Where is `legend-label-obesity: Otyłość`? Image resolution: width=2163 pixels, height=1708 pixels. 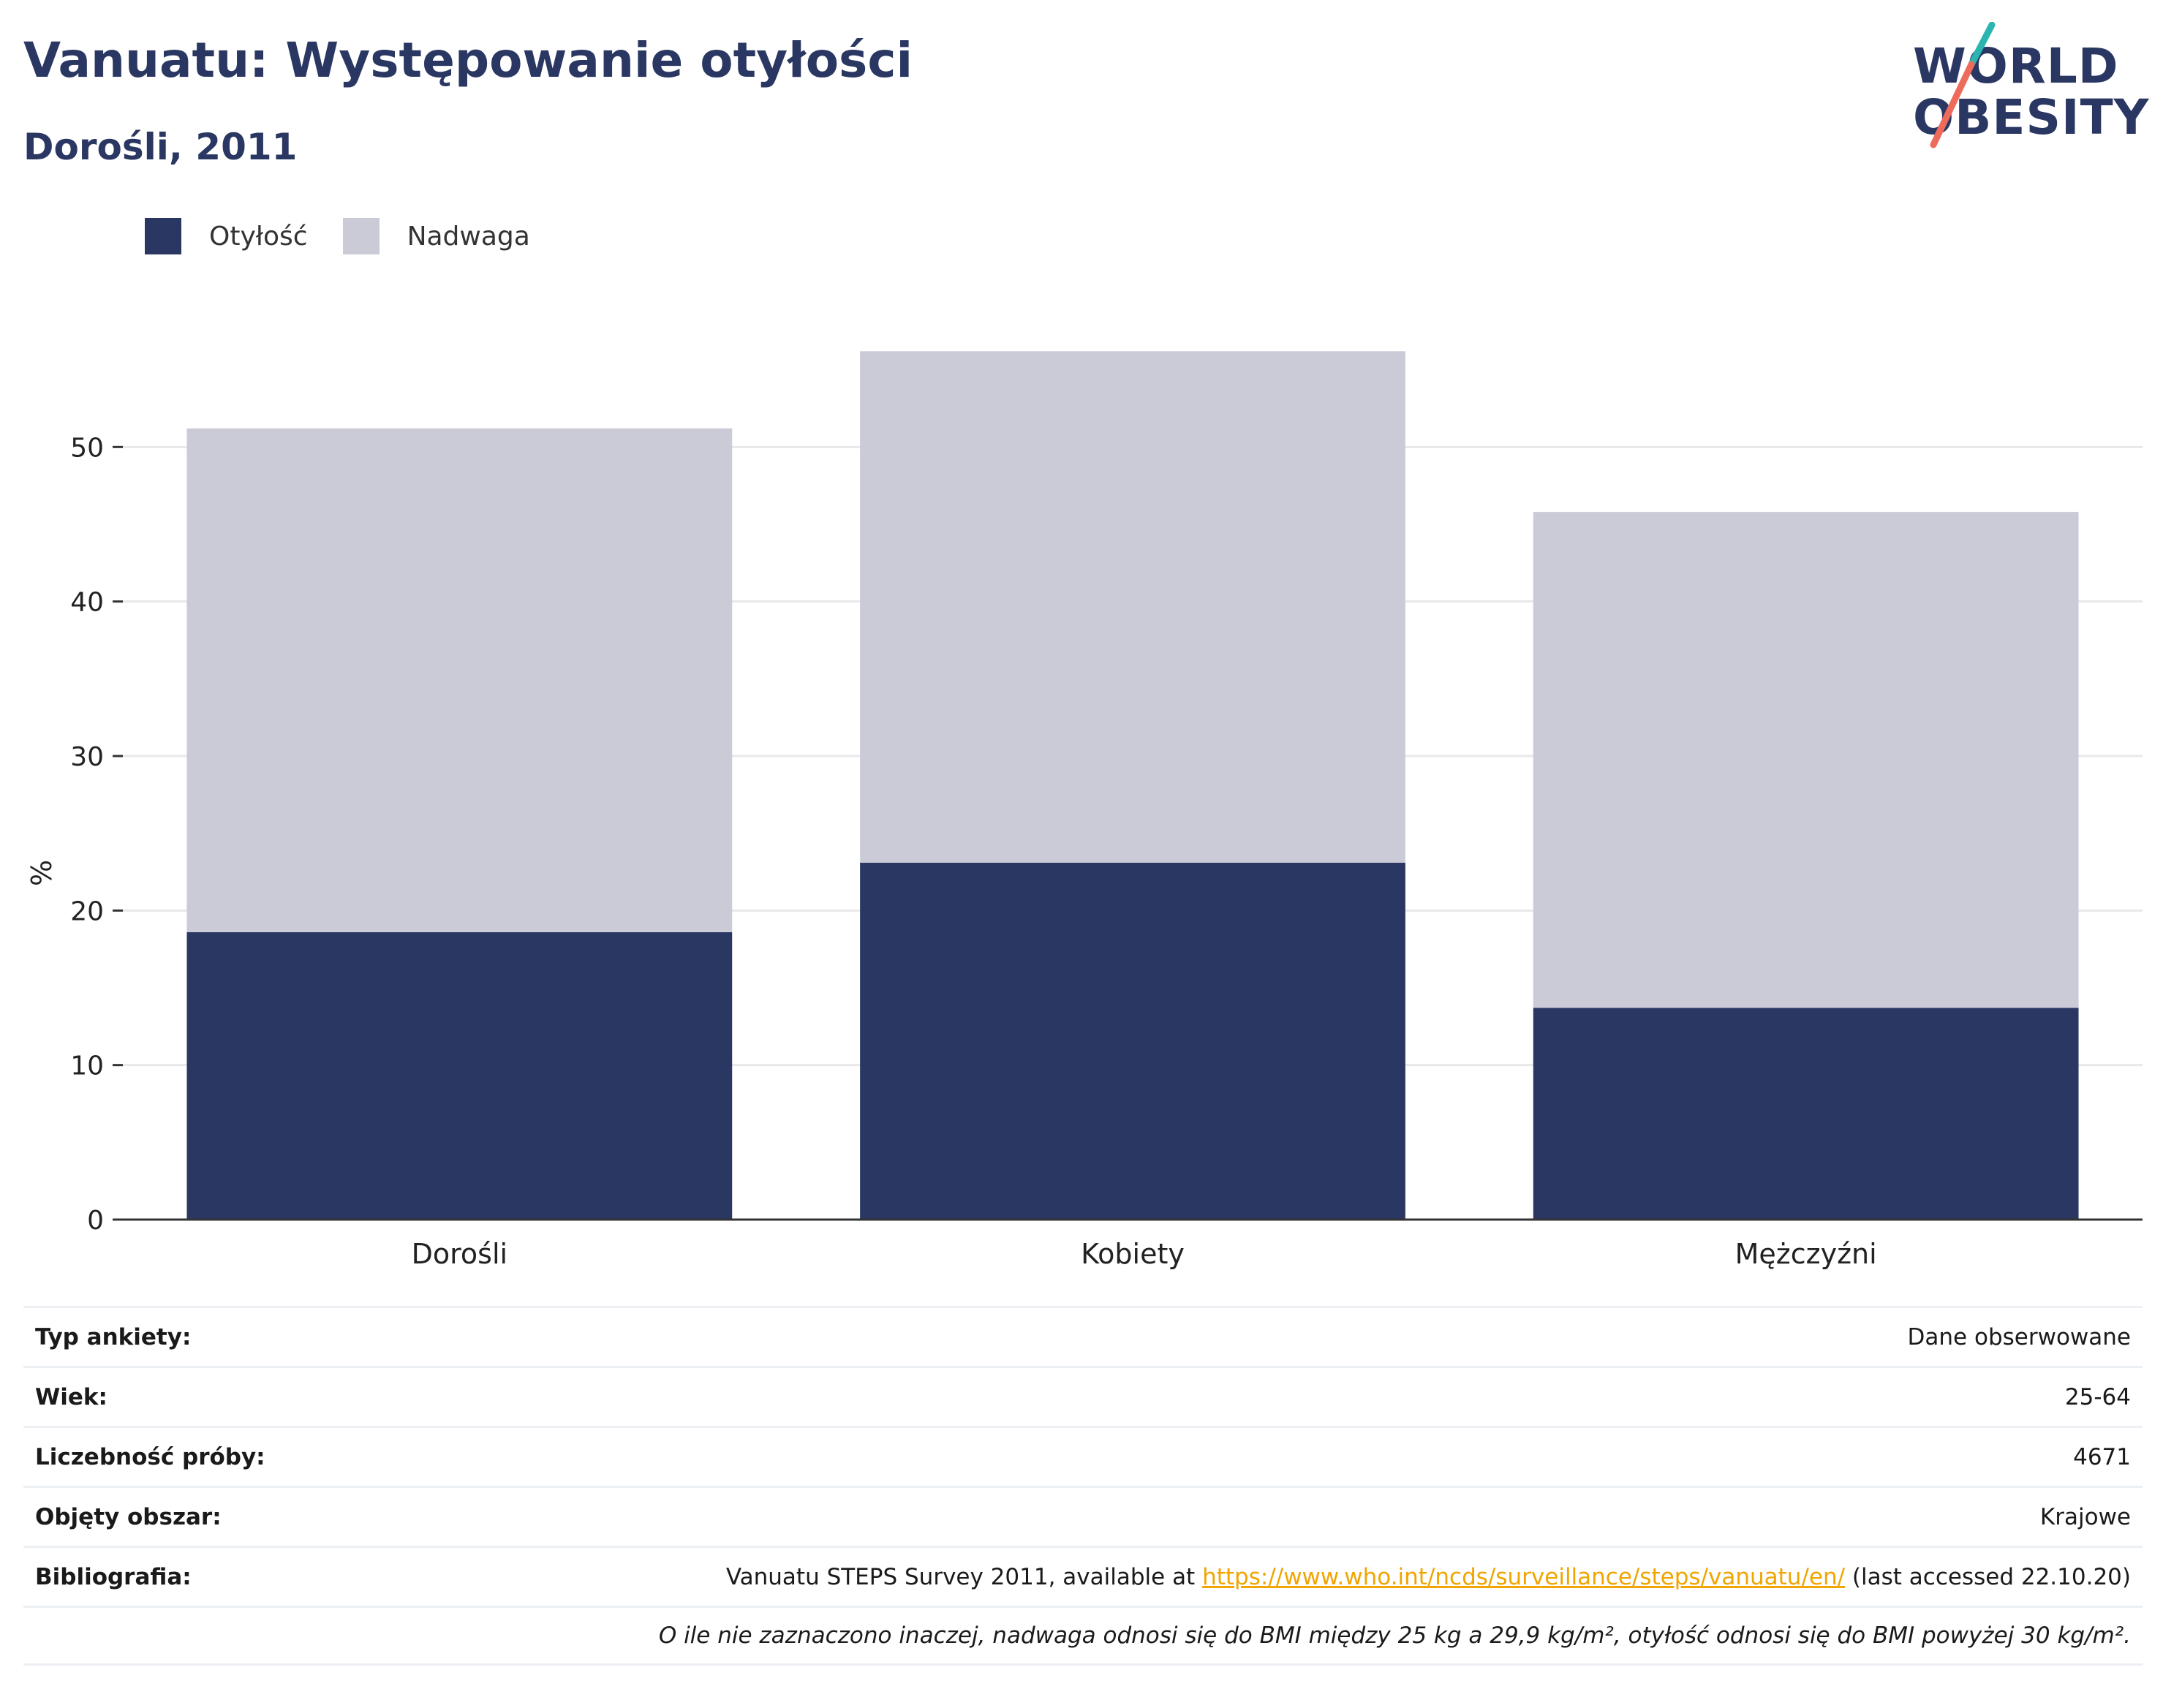
legend-label-obesity: Otyłość is located at coordinates (258, 236).